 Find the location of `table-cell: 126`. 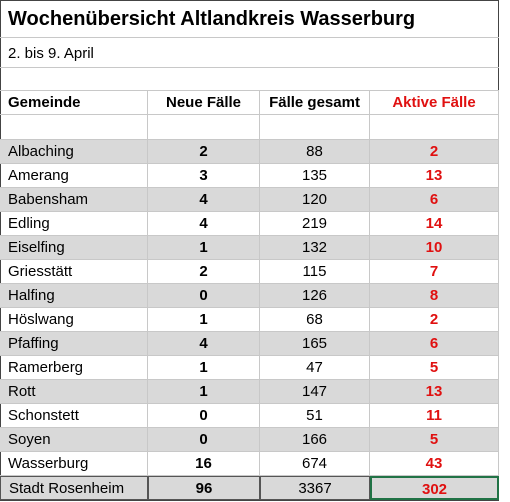

table-cell: 126 is located at coordinates (315, 296).